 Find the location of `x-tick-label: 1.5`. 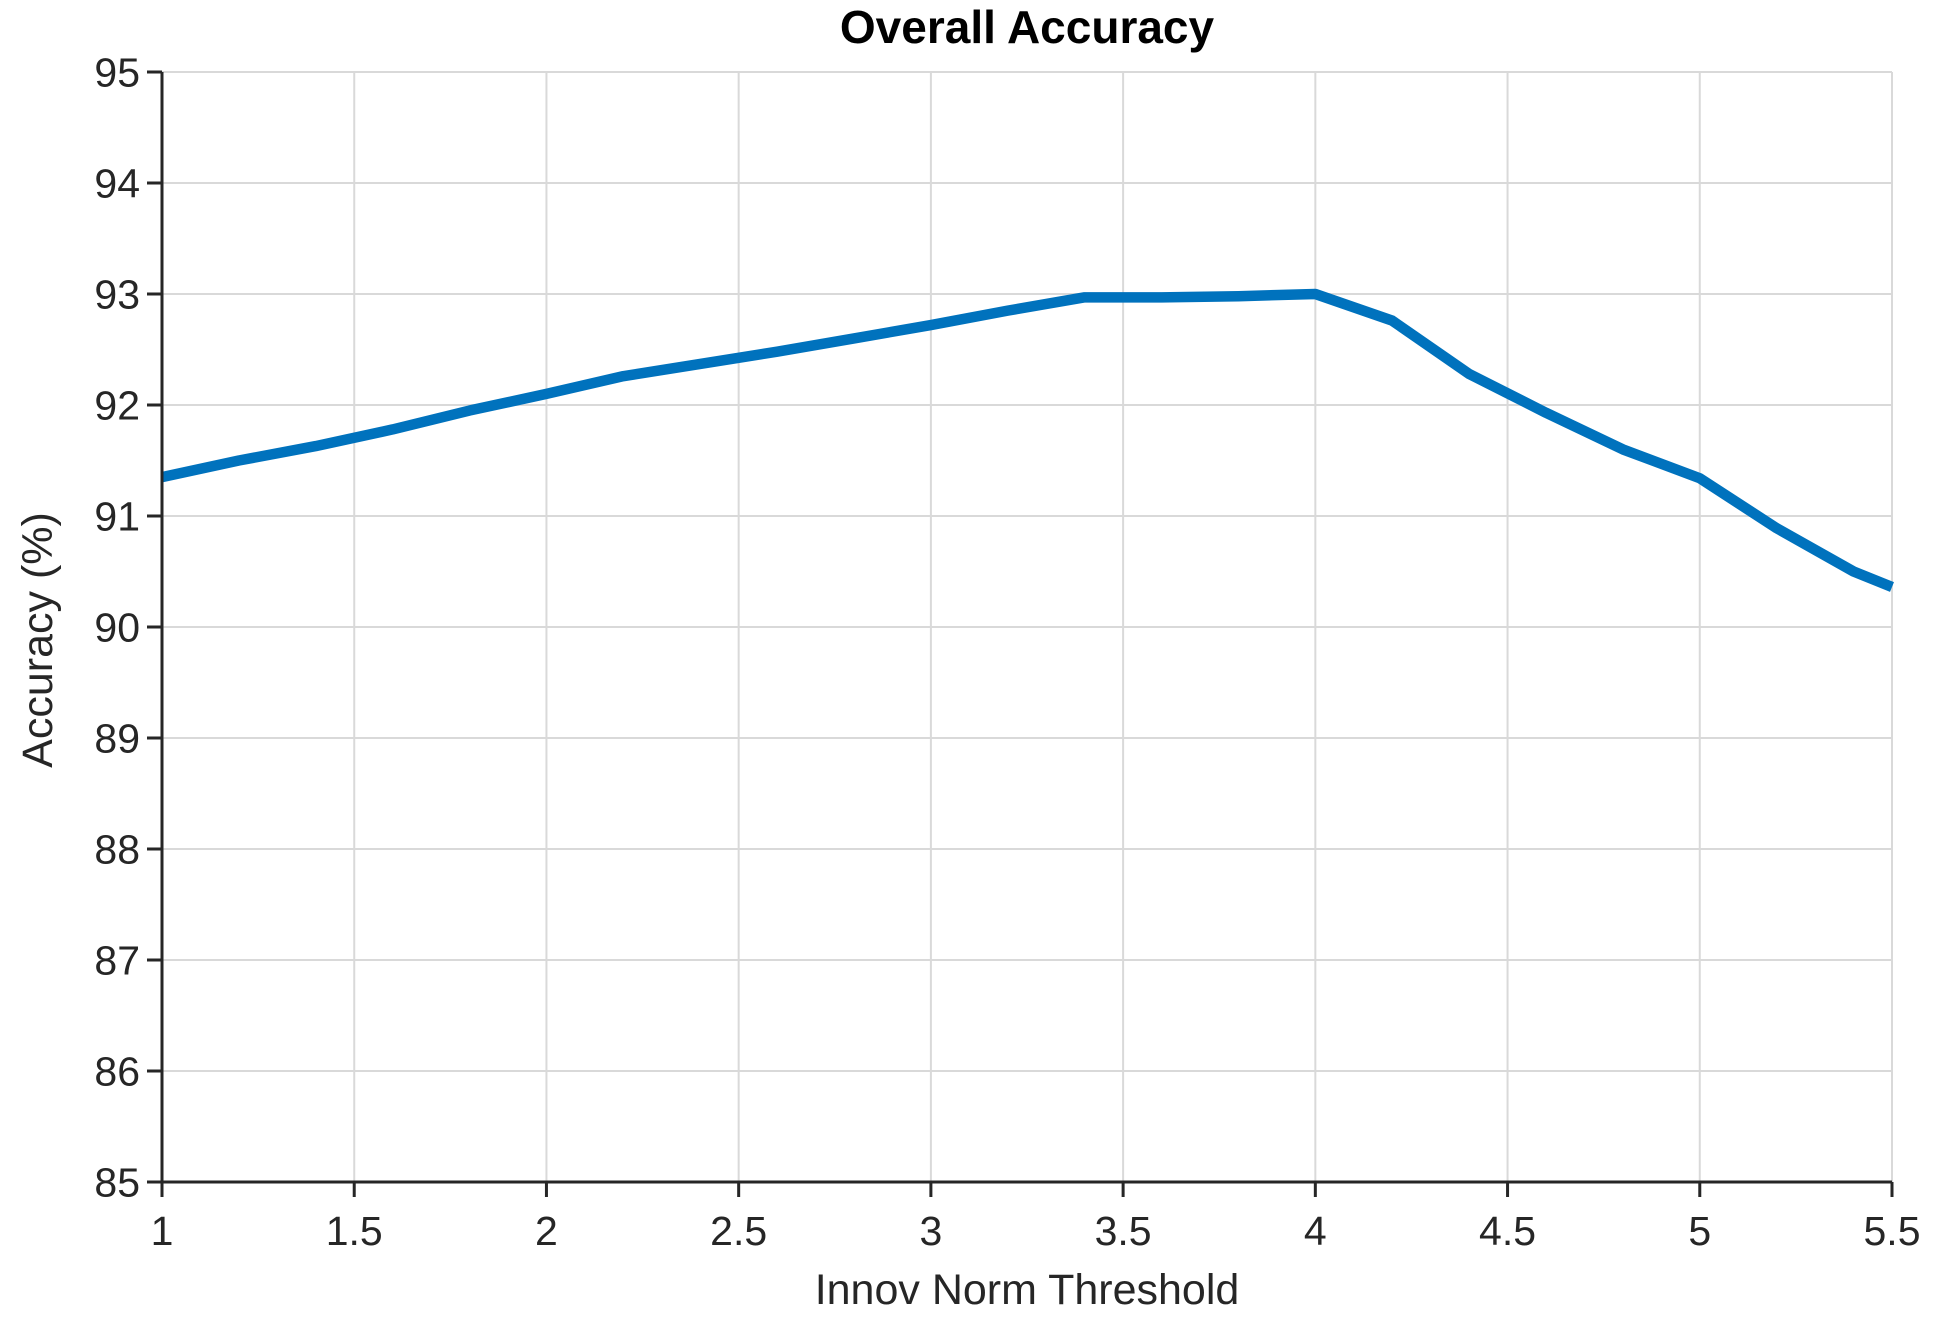

x-tick-label: 1.5 is located at coordinates (354, 1231).